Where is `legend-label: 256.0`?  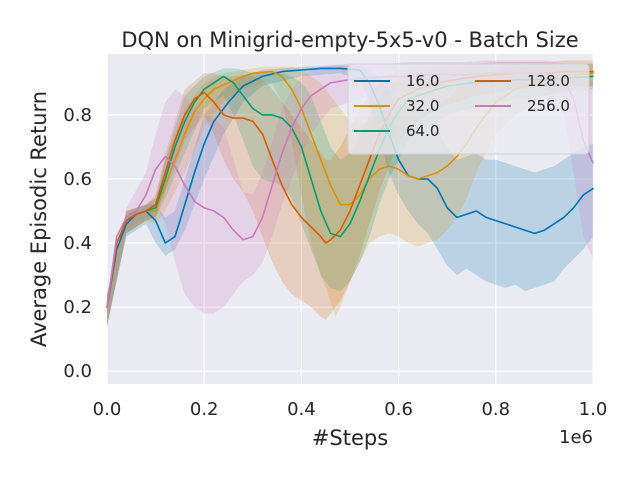
legend-label: 256.0 is located at coordinates (548, 106).